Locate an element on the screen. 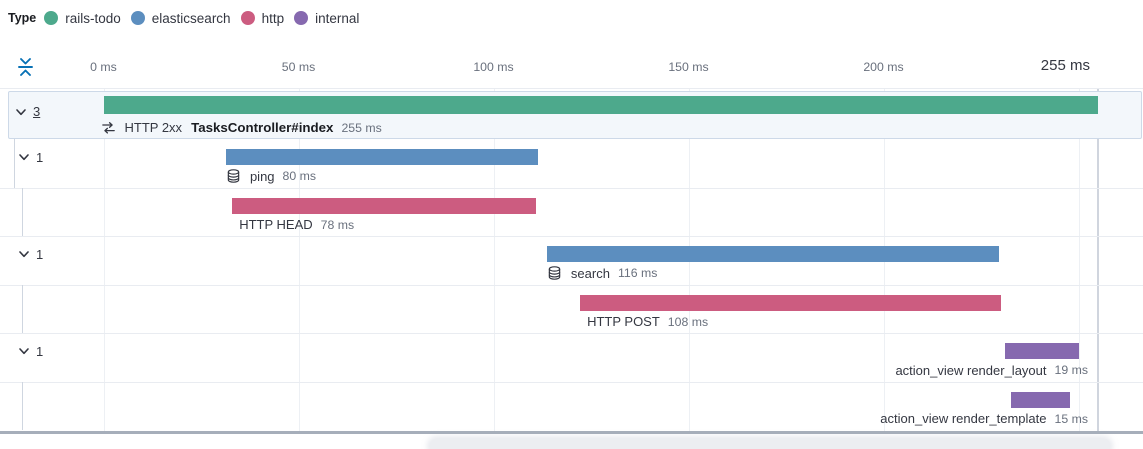  toggle-children-search: 1 is located at coordinates (29, 254).